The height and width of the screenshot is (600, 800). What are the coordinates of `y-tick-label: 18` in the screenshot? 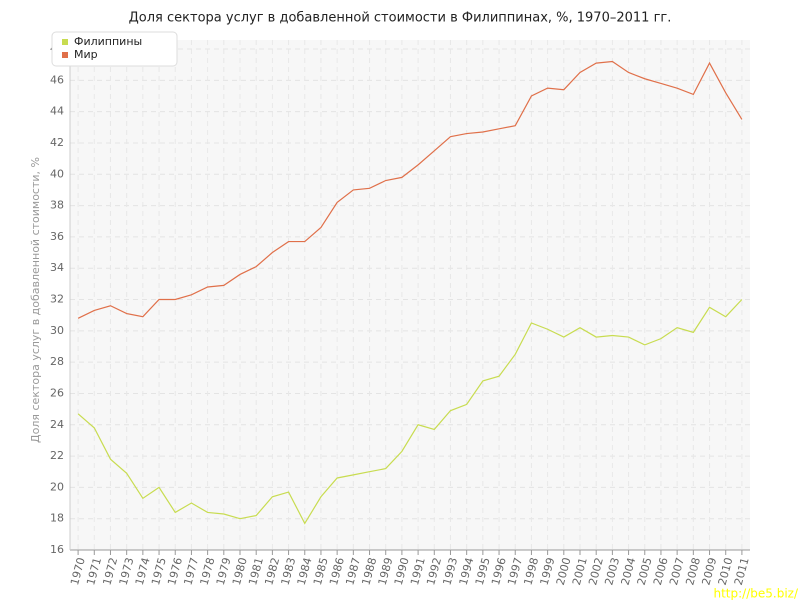 It's located at (57, 518).